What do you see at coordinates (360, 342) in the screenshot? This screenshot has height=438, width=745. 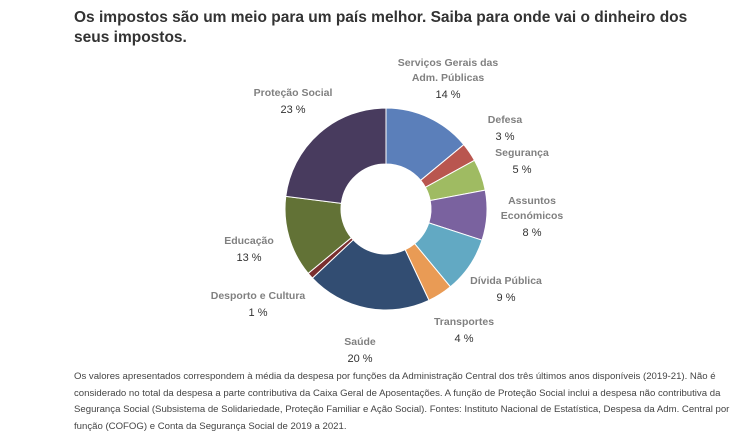 I see `slice-label-name: Saúde` at bounding box center [360, 342].